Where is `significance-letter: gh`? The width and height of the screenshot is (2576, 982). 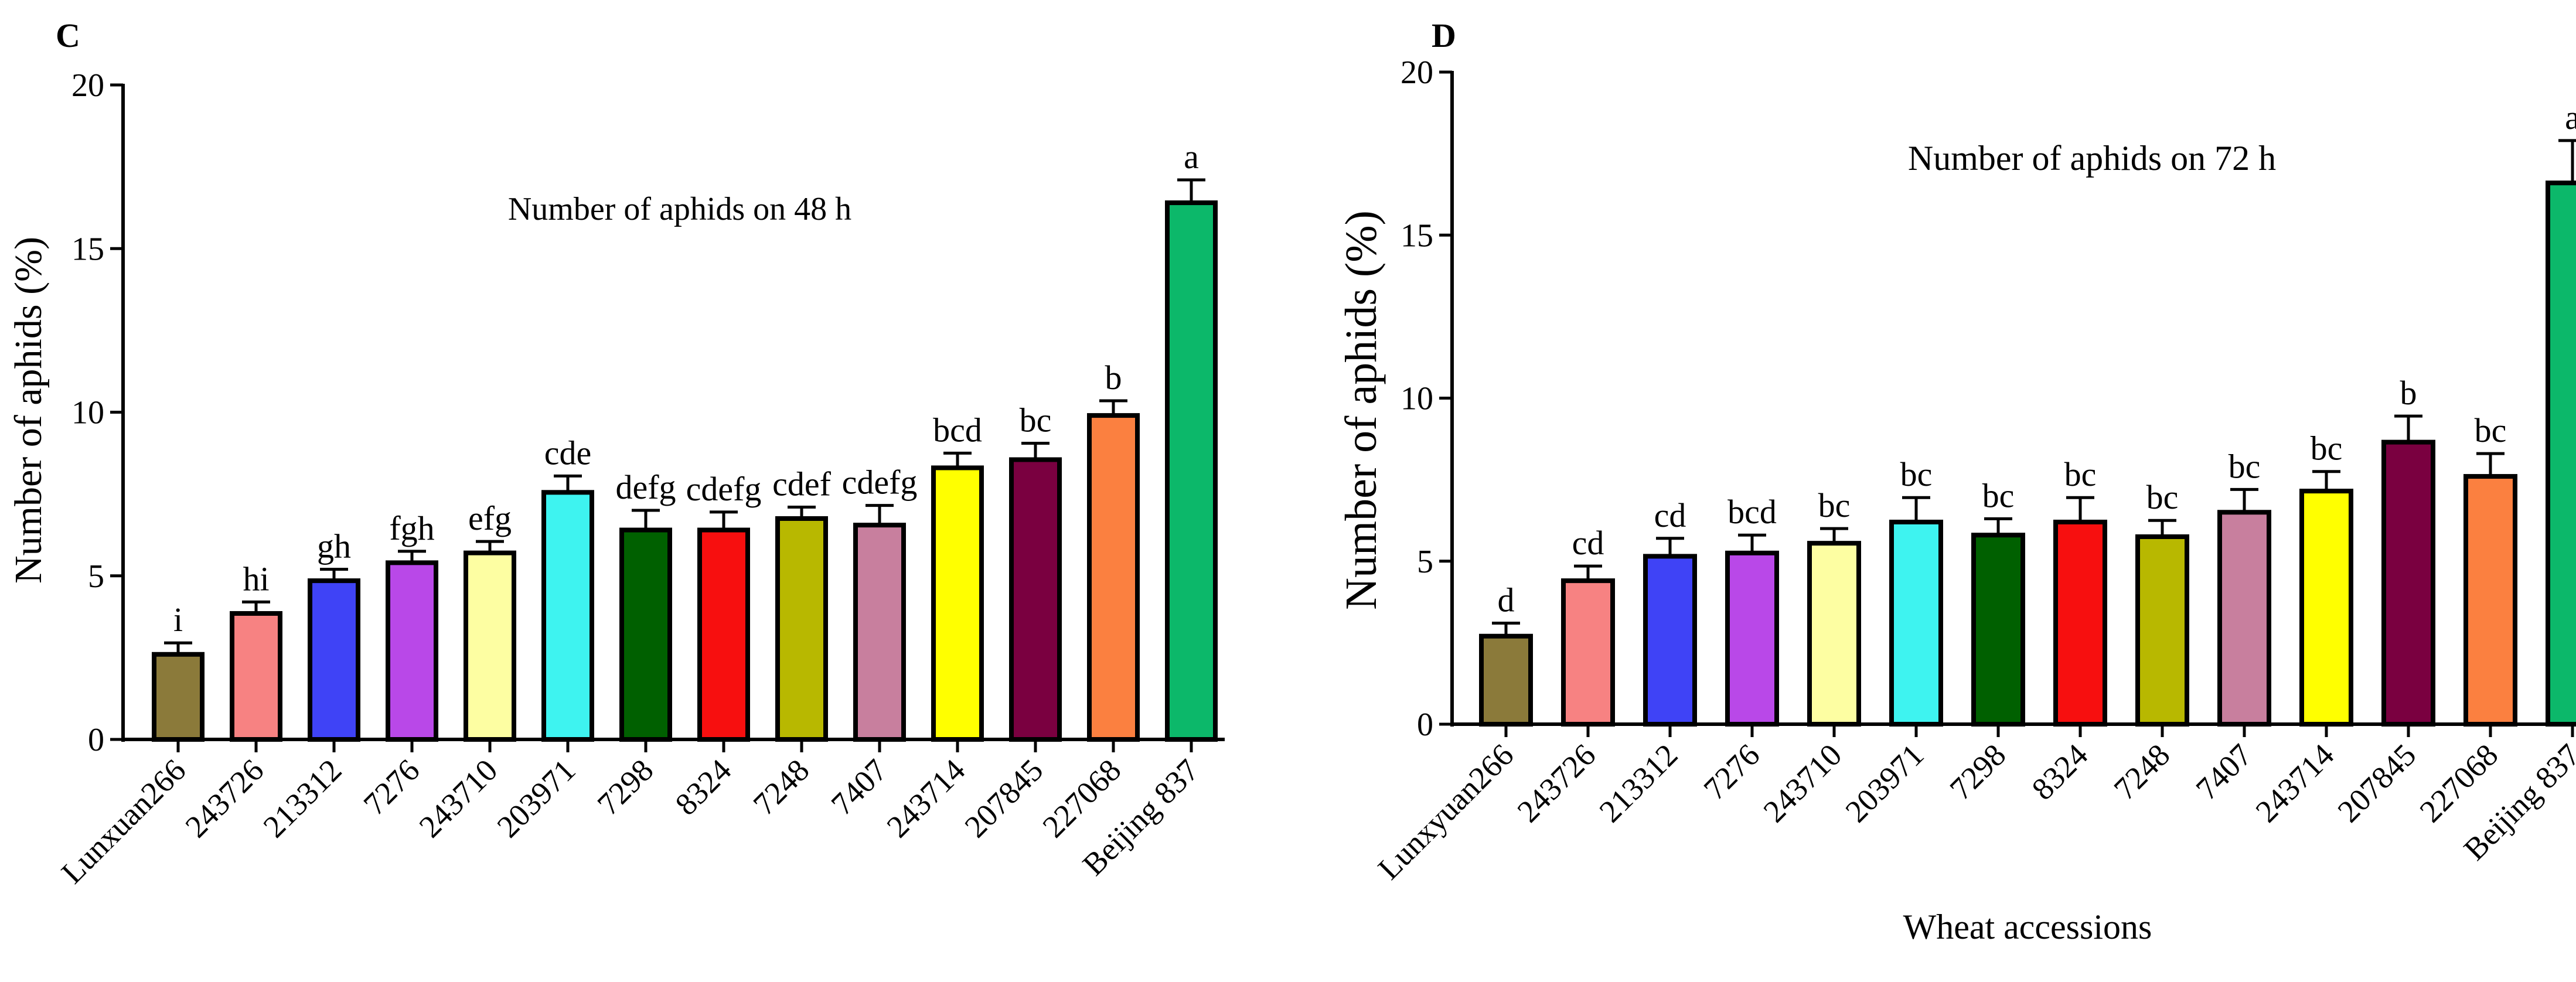
significance-letter: gh is located at coordinates (334, 546).